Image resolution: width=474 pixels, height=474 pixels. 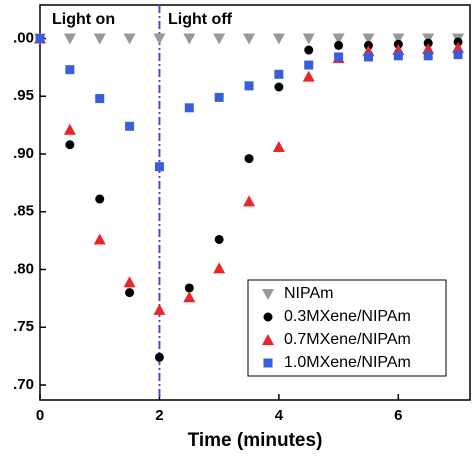 I want to click on x-tick-label: 4, so click(x=279, y=415).